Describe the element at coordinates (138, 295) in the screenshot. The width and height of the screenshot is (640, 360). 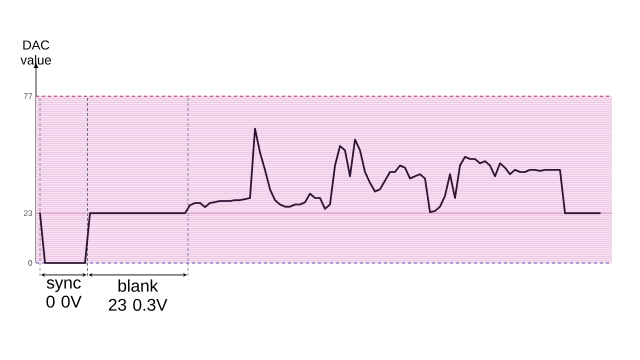
I see `text: blank 23 0.3V` at that location.